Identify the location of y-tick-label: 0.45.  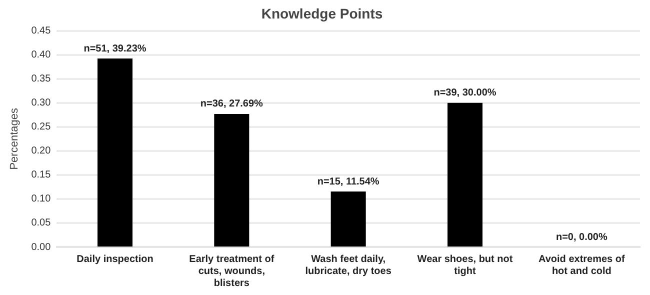
(41, 31).